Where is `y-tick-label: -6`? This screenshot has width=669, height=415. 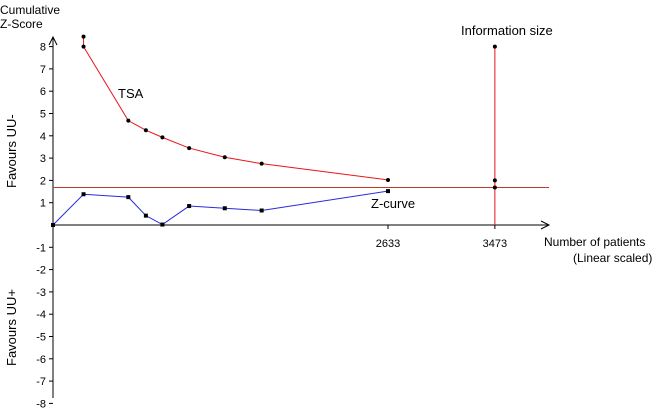 y-tick-label: -6 is located at coordinates (41, 360).